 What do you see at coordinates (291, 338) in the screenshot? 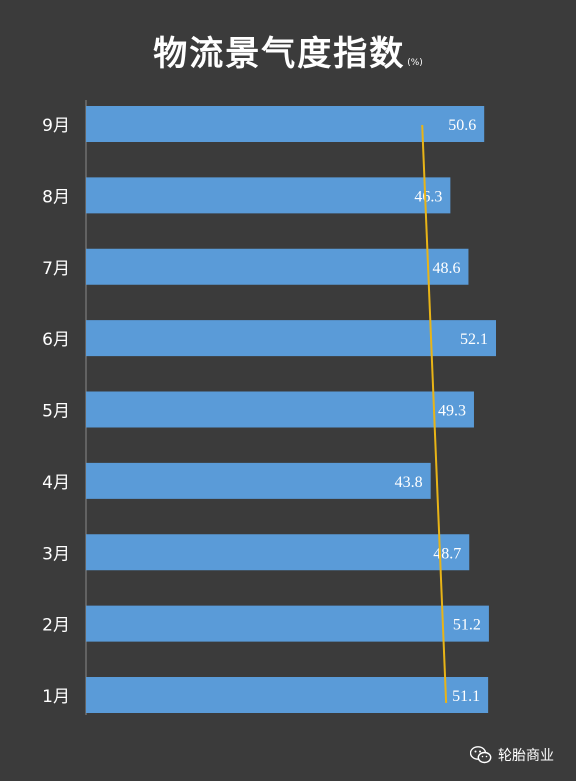
I see `bar-6月` at bounding box center [291, 338].